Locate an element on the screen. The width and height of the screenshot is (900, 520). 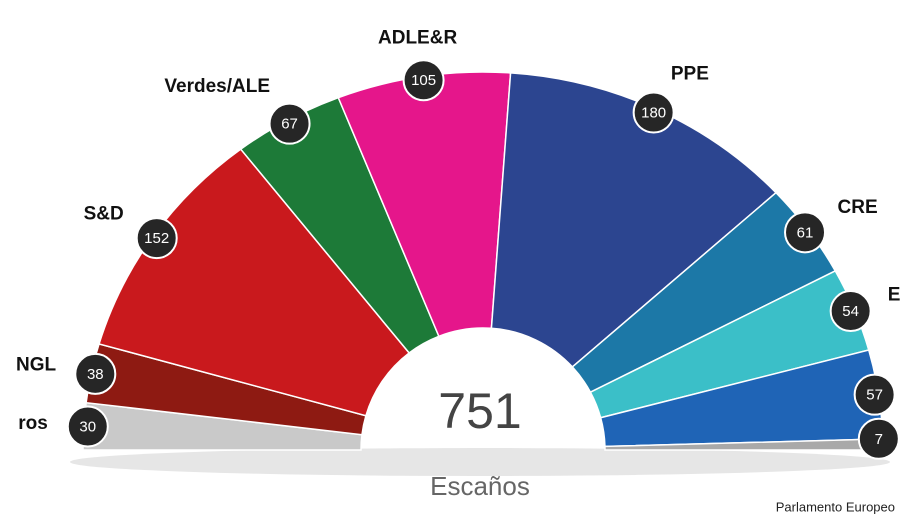
badge-value: 7 is located at coordinates (879, 439).